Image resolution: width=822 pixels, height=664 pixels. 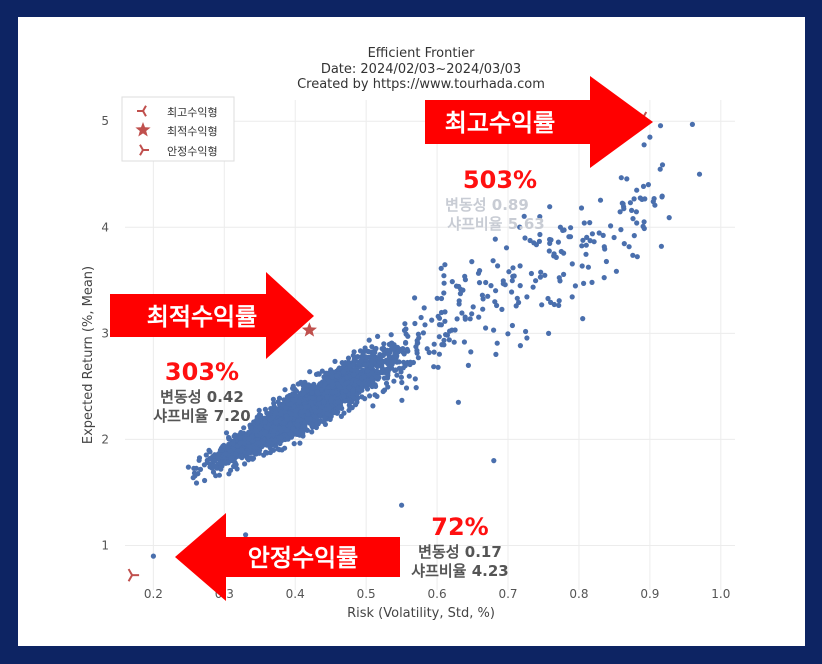 I want to click on arrow-top-label: 최고수익률, so click(x=500, y=123).